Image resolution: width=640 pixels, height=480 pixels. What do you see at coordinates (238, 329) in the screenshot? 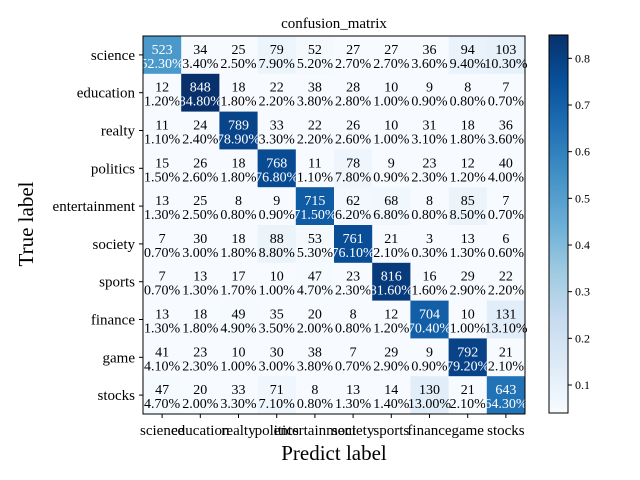
I see `cell-percent-label: 4.90%` at bounding box center [238, 329].